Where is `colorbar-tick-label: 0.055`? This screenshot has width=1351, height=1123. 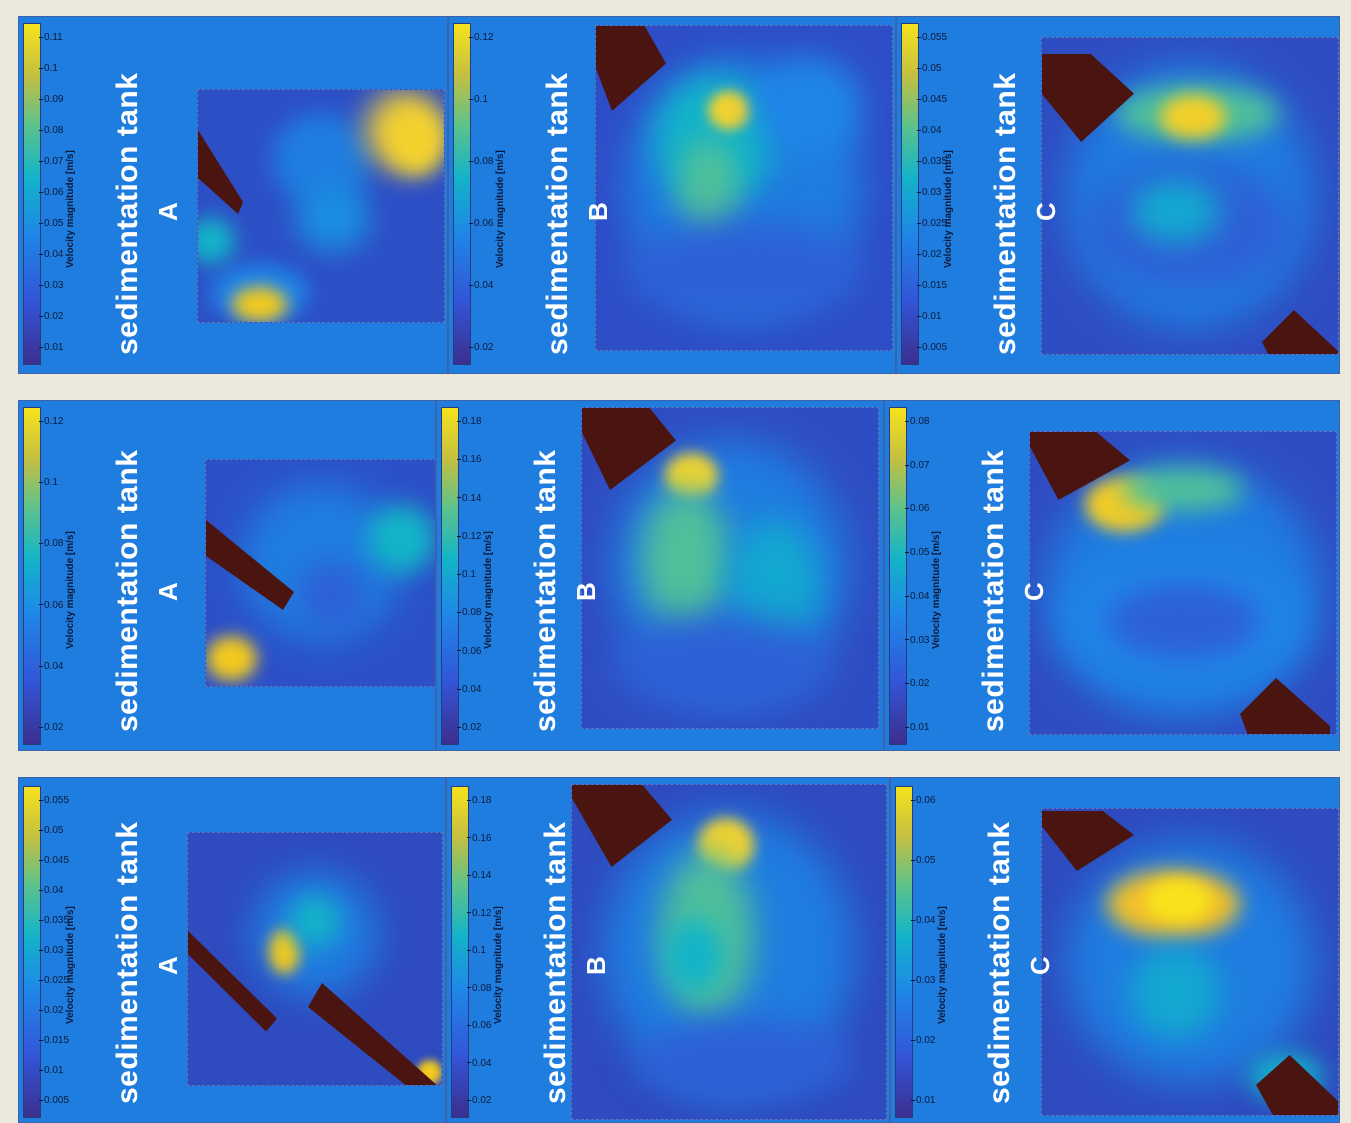 colorbar-tick-label: 0.055 is located at coordinates (54, 801).